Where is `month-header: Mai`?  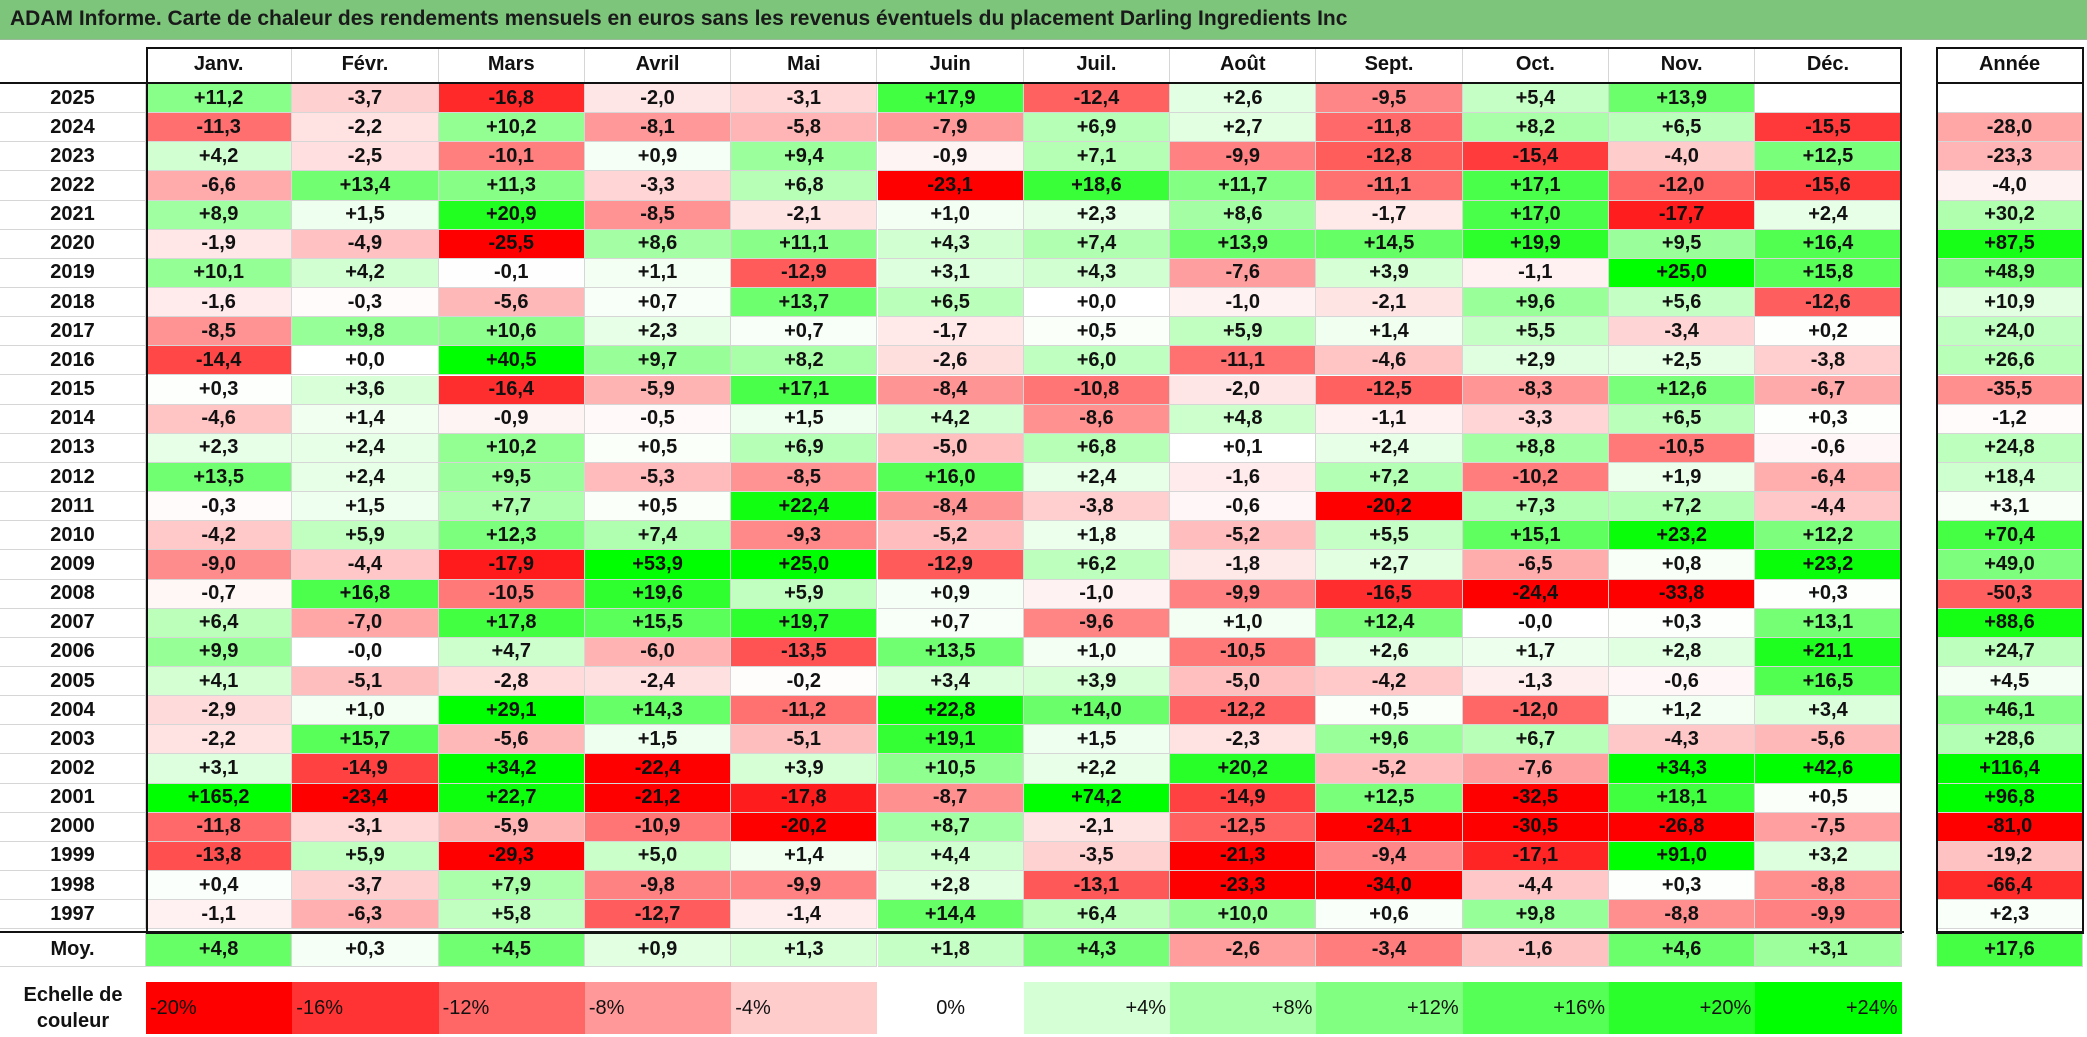
month-header: Mai is located at coordinates (804, 65).